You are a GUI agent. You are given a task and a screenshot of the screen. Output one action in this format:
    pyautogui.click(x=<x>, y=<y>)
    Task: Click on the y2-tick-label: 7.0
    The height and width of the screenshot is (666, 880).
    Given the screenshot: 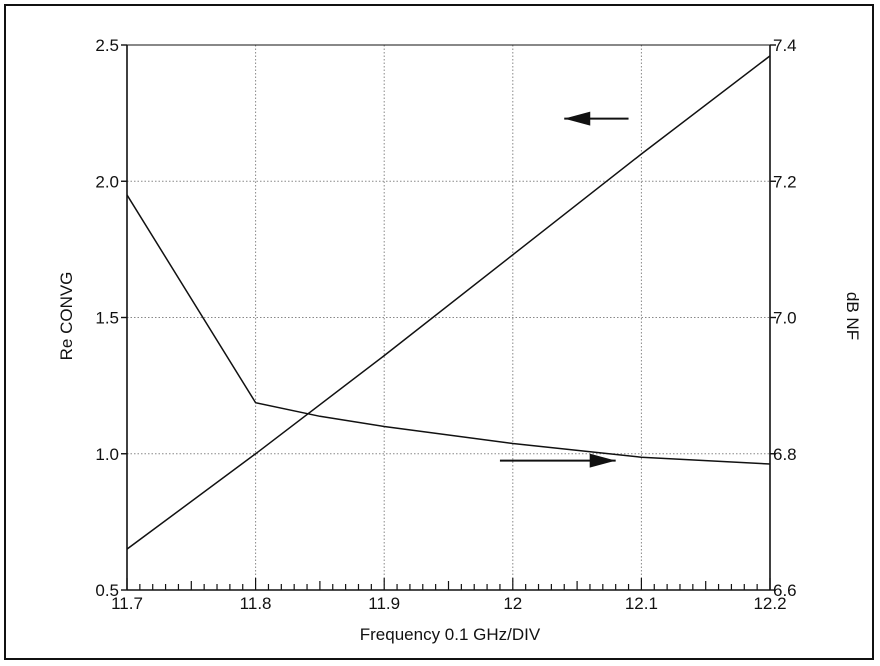 What is the action you would take?
    pyautogui.click(x=785, y=318)
    